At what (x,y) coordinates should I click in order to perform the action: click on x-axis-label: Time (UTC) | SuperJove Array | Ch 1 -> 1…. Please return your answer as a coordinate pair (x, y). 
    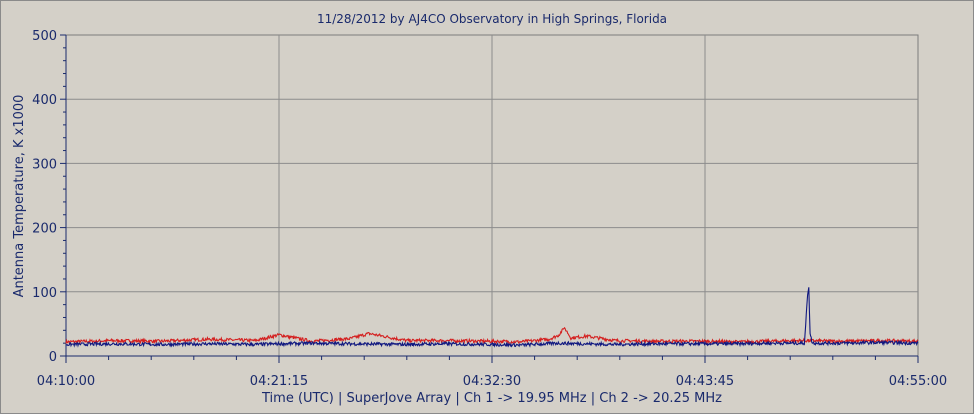
    Looking at the image, I should click on (491, 398).